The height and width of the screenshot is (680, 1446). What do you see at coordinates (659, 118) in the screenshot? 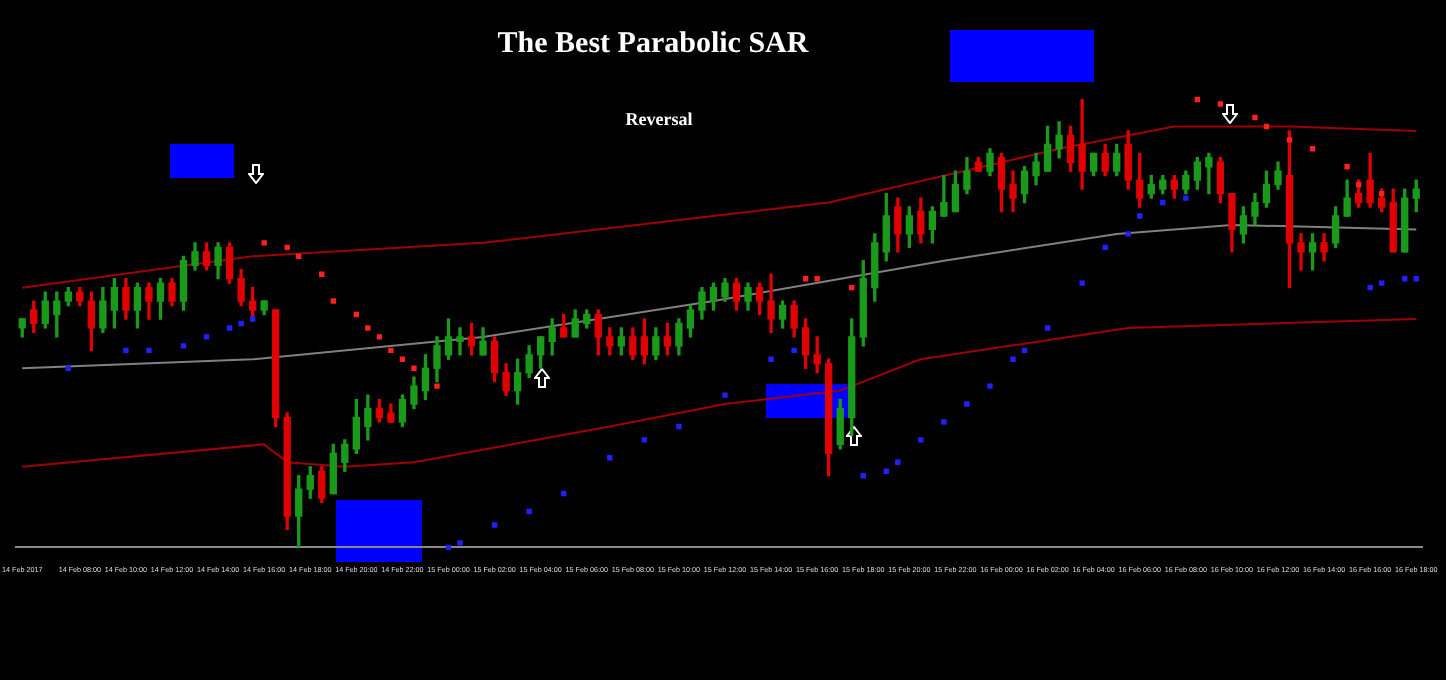
I see `annotation: Reversal` at bounding box center [659, 118].